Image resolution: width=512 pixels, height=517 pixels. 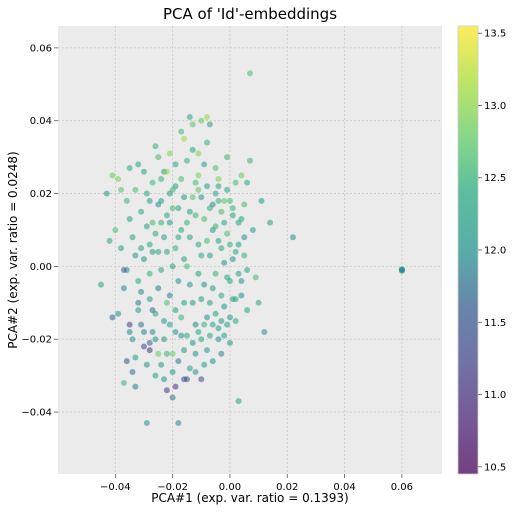 I want to click on x-axis-ticks: −0.04 −0.02 0.00 0.02 0.04 0.06, so click(x=256, y=483).